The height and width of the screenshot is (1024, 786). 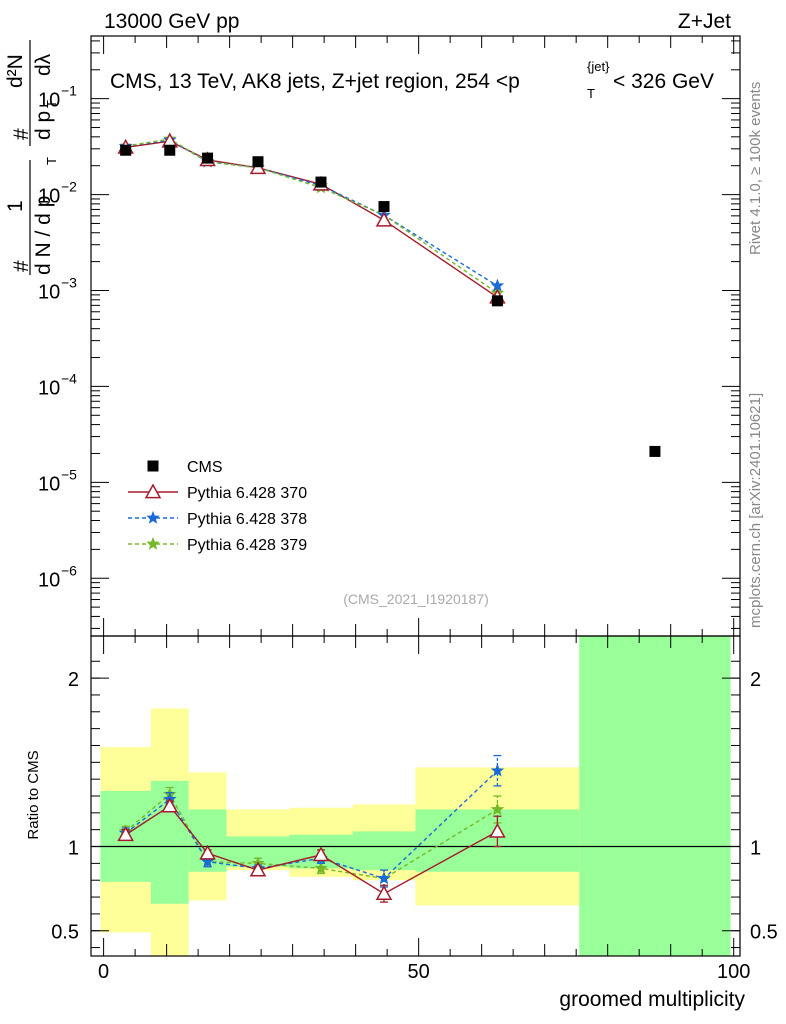 What do you see at coordinates (704, 21) in the screenshot?
I see `header-right: Z+Jet` at bounding box center [704, 21].